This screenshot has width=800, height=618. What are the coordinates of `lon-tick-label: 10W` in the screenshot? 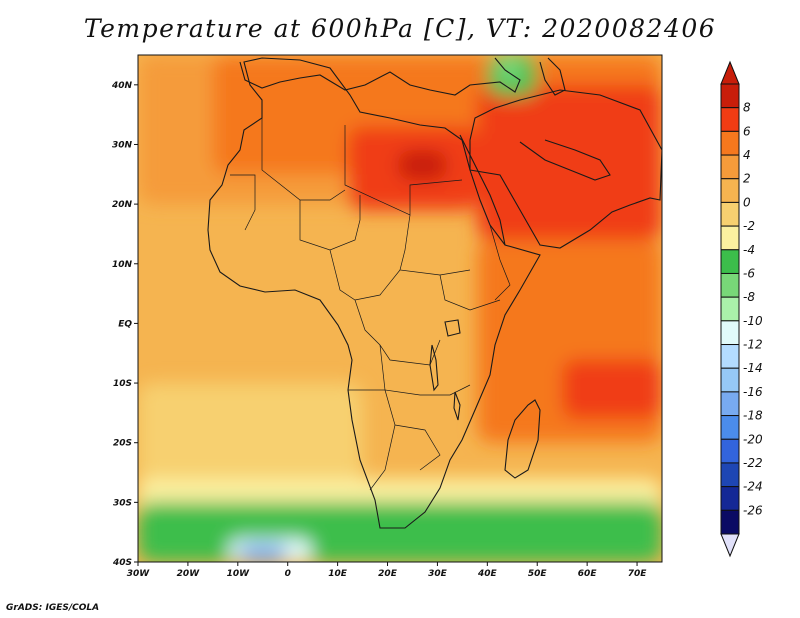 It's located at (239, 574).